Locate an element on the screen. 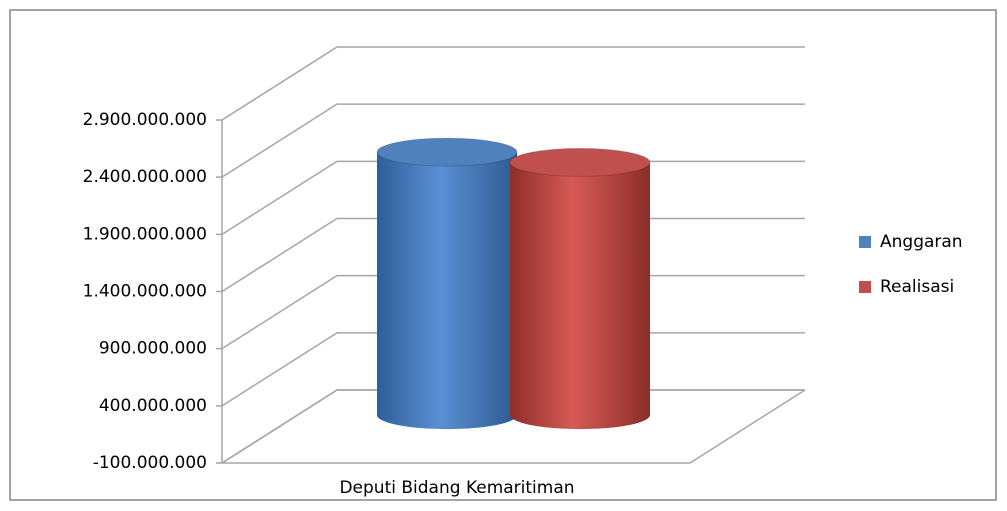 The height and width of the screenshot is (511, 1007). y-tick-label: 1.400.000.000 is located at coordinates (145, 292).